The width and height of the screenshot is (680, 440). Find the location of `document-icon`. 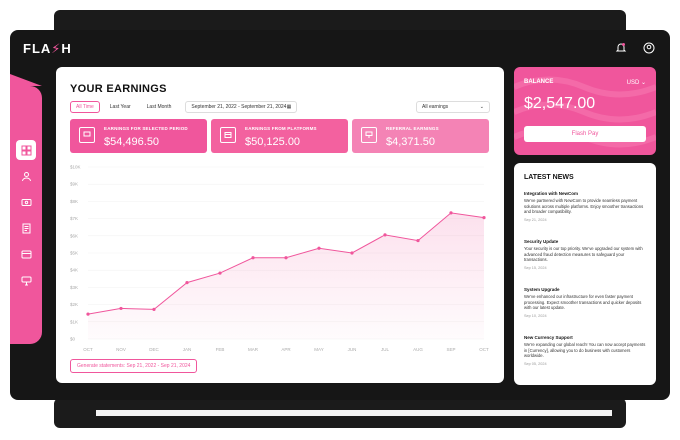

document-icon is located at coordinates (26, 228).